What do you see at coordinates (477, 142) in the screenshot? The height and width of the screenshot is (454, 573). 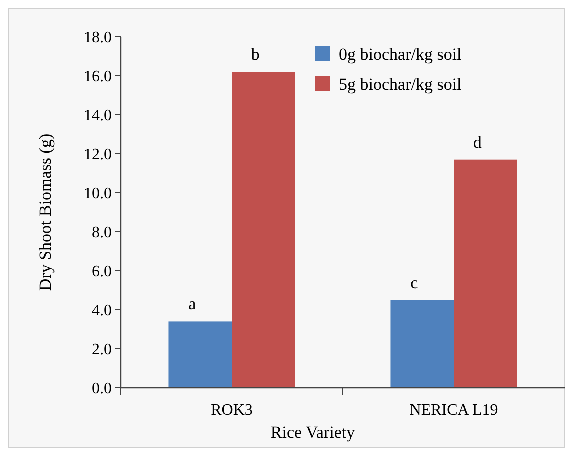 I see `annotation: d` at bounding box center [477, 142].